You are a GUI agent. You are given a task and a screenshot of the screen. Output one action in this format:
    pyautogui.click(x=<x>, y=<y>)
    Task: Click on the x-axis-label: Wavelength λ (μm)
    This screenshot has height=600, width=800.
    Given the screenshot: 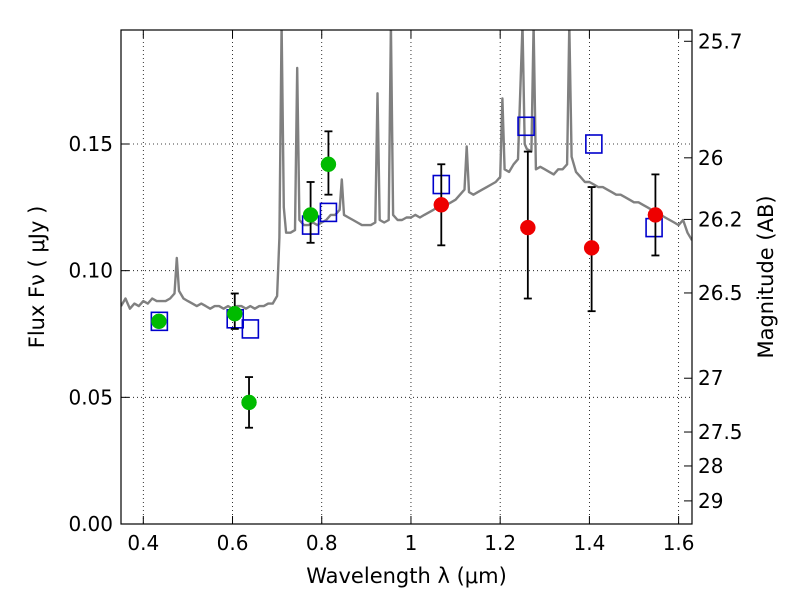 What is the action you would take?
    pyautogui.click(x=406, y=576)
    